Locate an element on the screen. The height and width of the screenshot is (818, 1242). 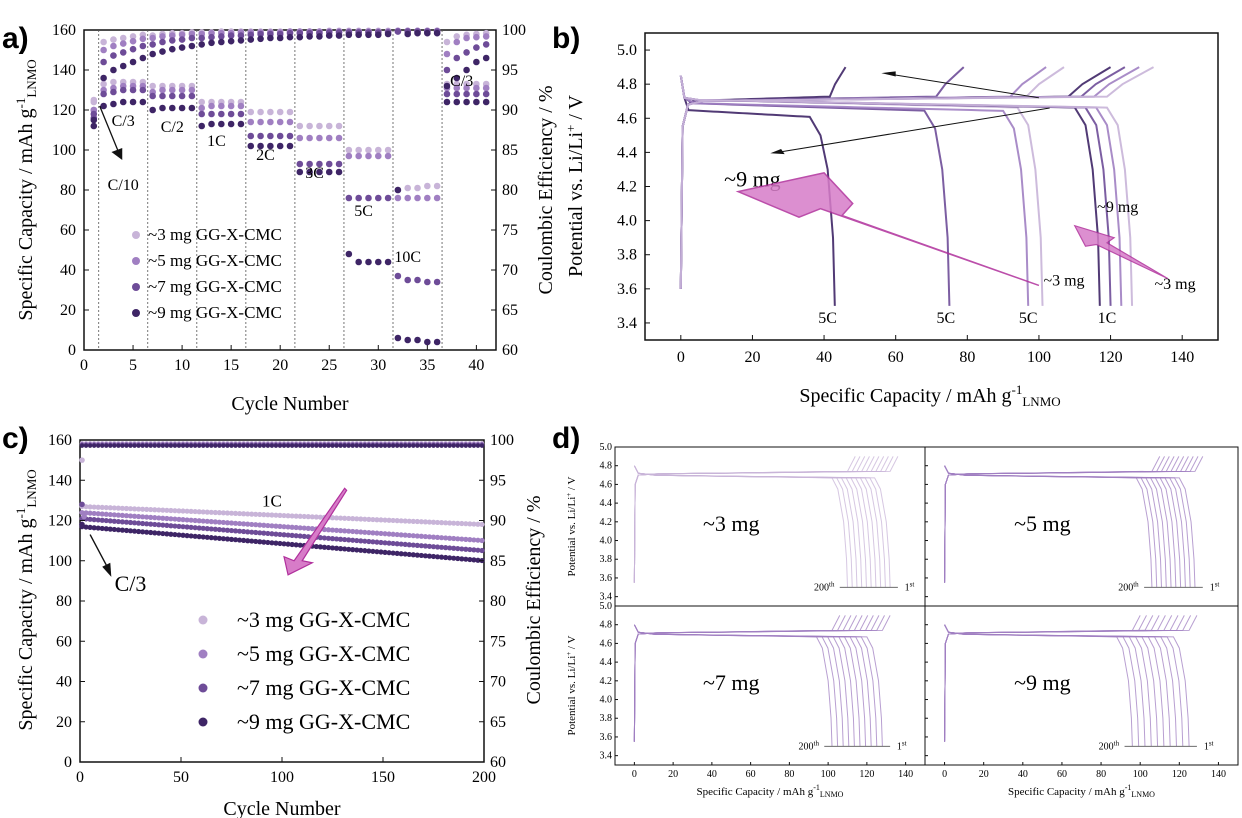
y2-tick-label: 75 is located at coordinates (498, 641).